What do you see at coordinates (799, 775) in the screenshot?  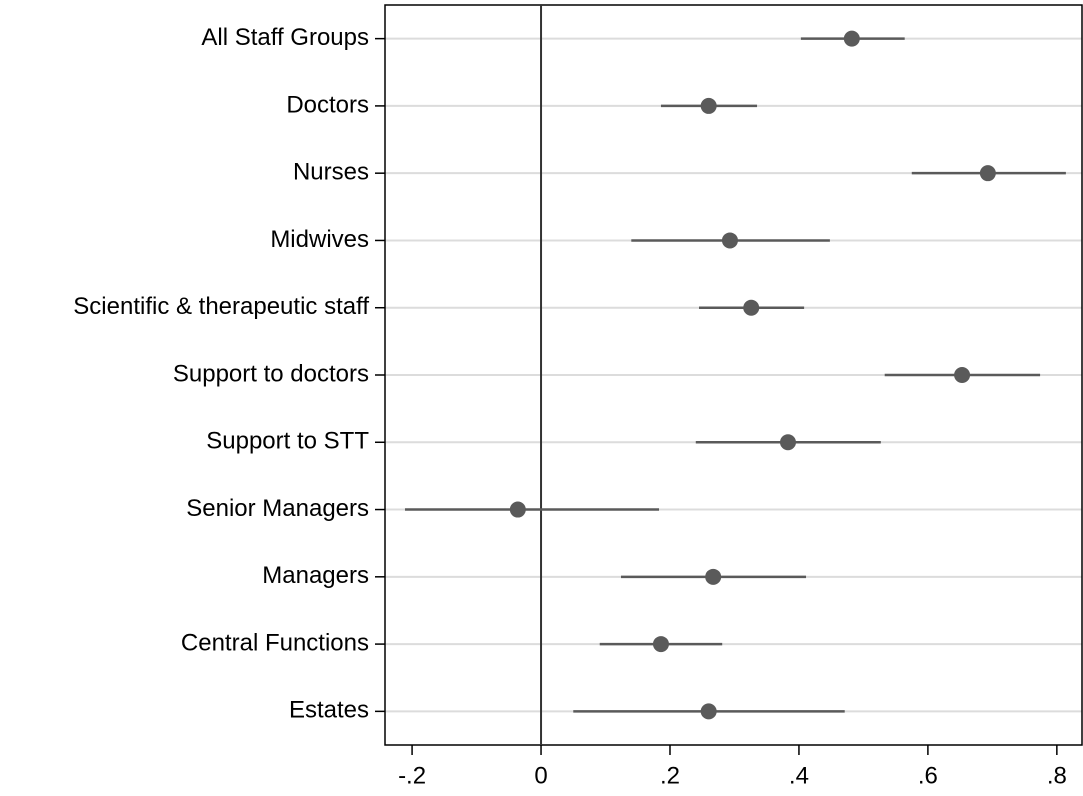 I see `x-tick-label: .4` at bounding box center [799, 775].